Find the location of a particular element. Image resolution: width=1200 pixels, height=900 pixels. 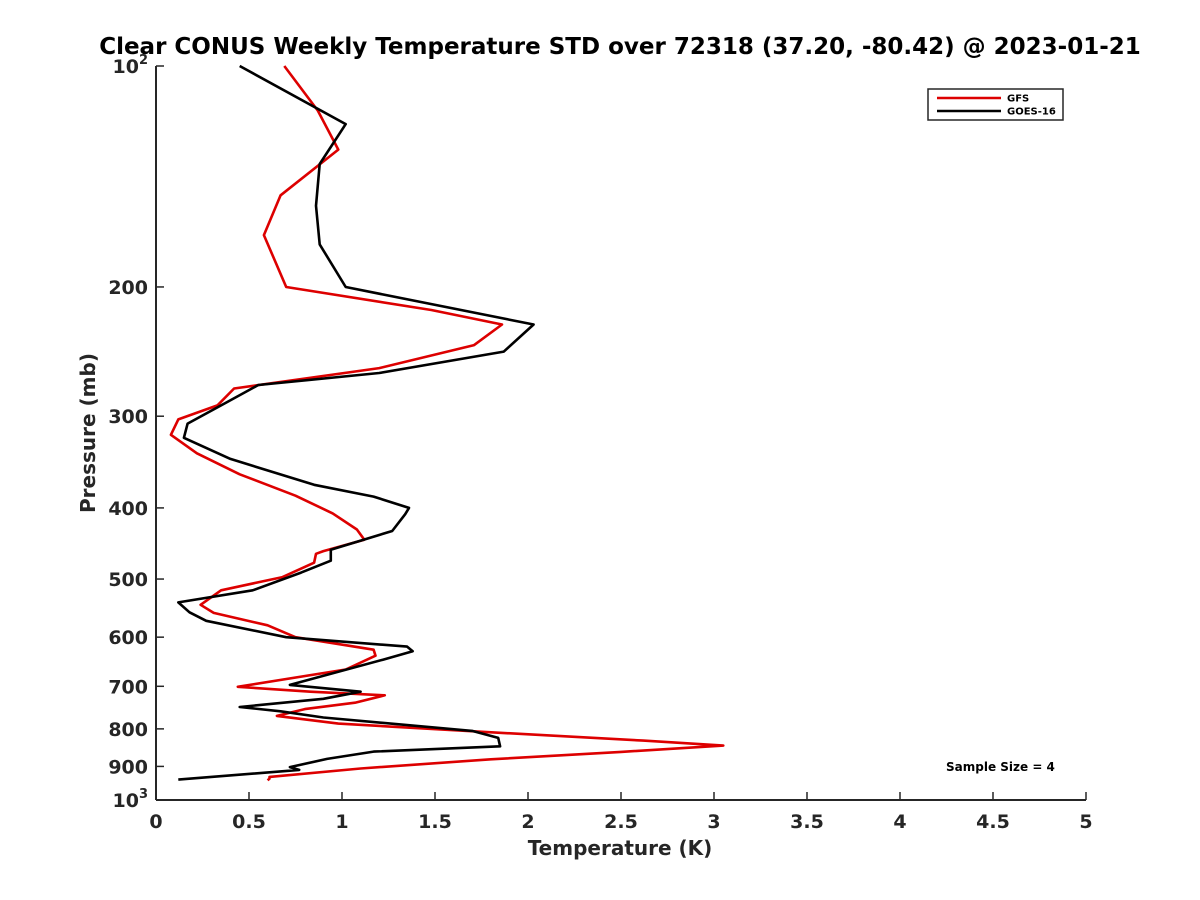

y-tick-label: 900 is located at coordinates (128, 767).